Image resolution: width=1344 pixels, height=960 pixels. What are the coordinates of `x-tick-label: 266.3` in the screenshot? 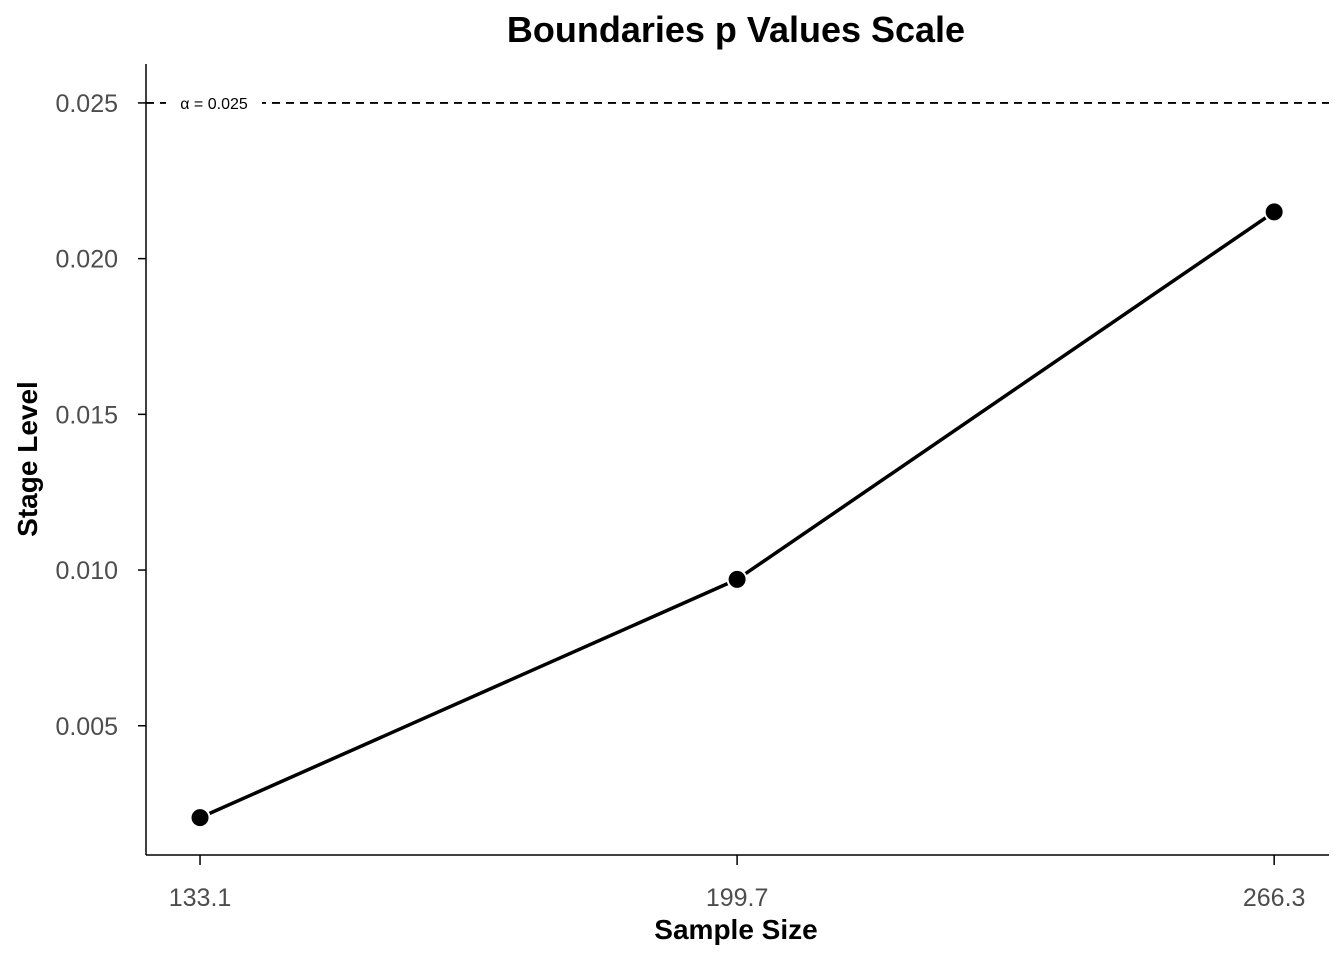 It's located at (1274, 898).